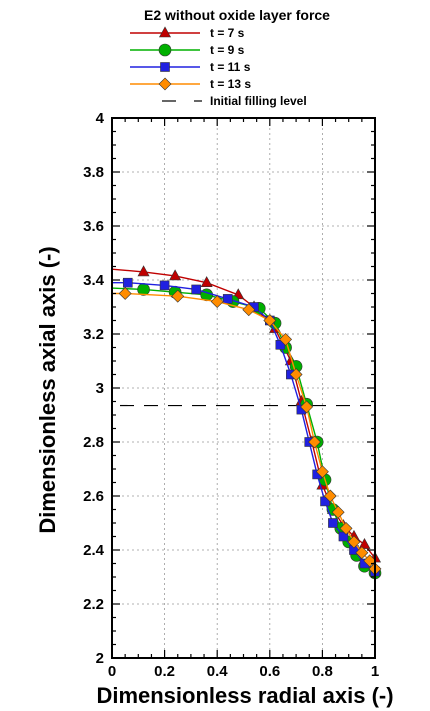 Image resolution: width=430 pixels, height=711 pixels. I want to click on y-tick-label-4: 2.8, so click(93, 442).